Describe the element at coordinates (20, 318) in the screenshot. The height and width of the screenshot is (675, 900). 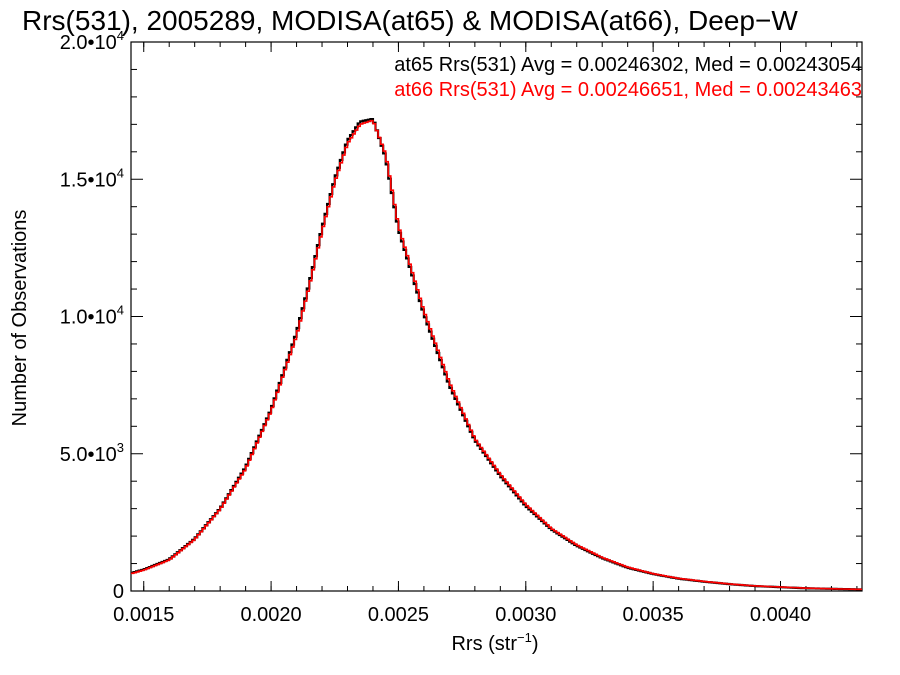
I see `y-axis-label: Number of Observations` at that location.